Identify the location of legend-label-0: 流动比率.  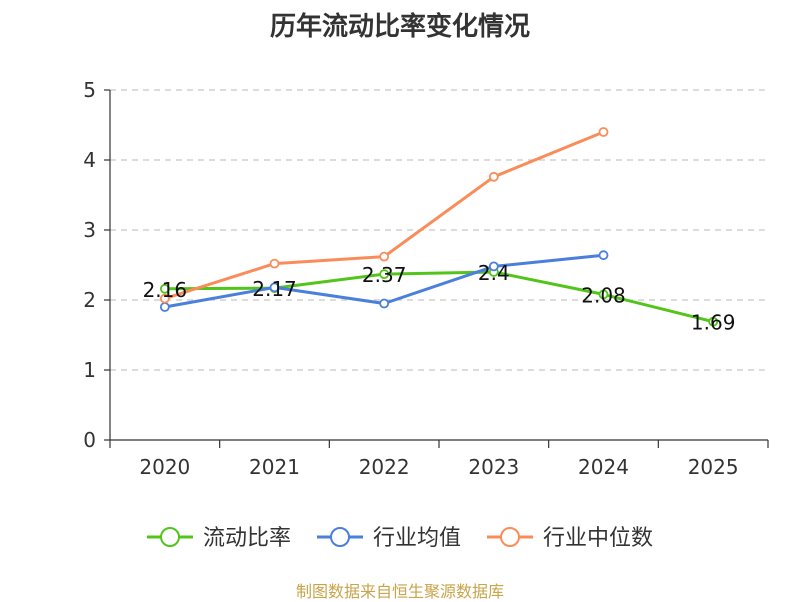
(247, 538).